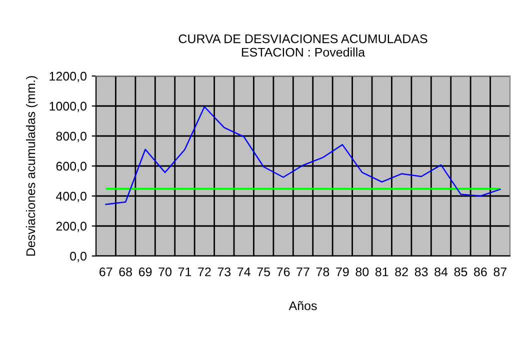 This screenshot has width=527, height=343. I want to click on x-tick-label: 68, so click(125, 271).